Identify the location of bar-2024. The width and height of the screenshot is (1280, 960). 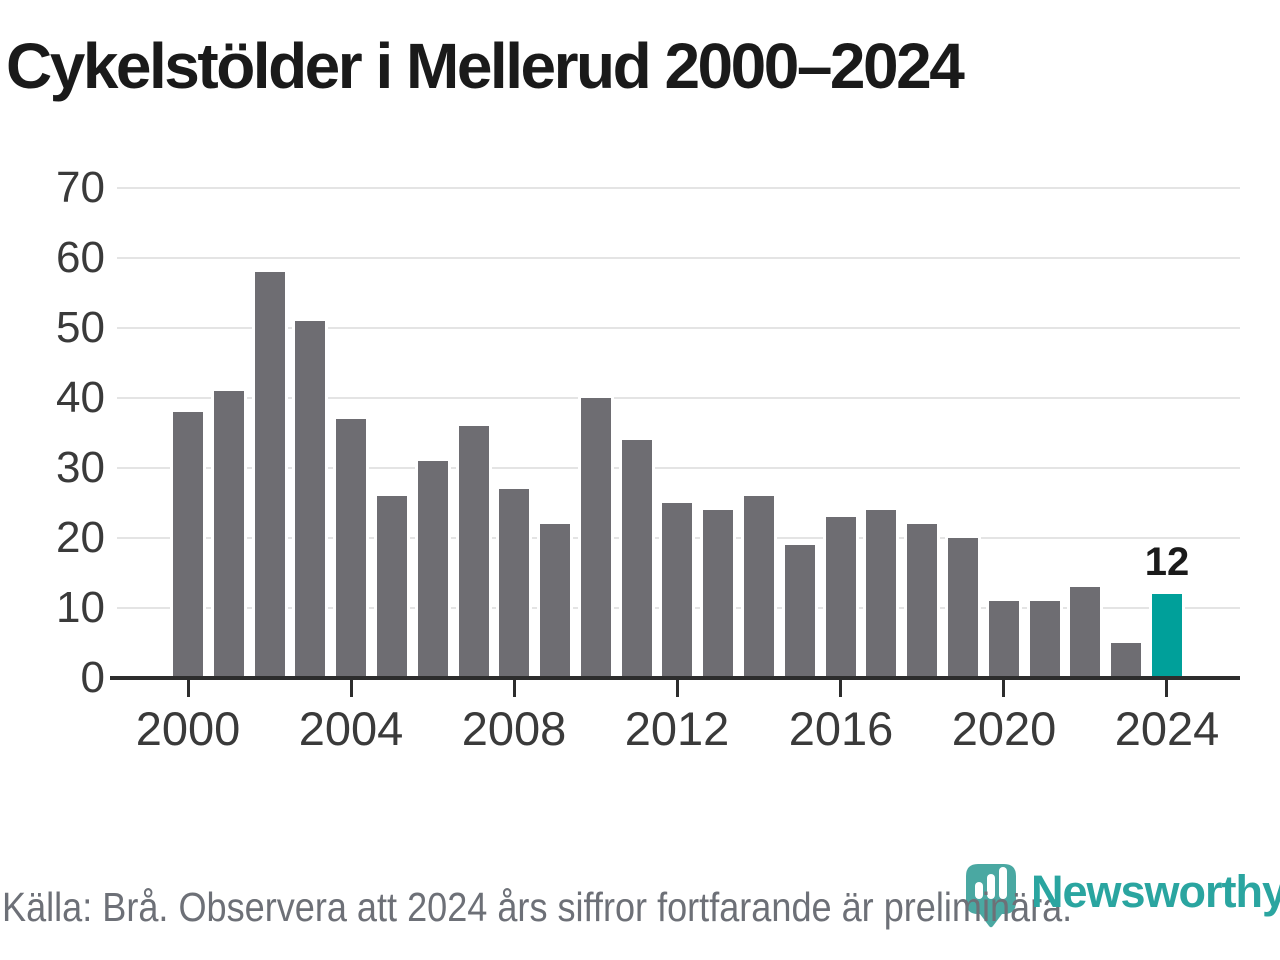
(1167, 636).